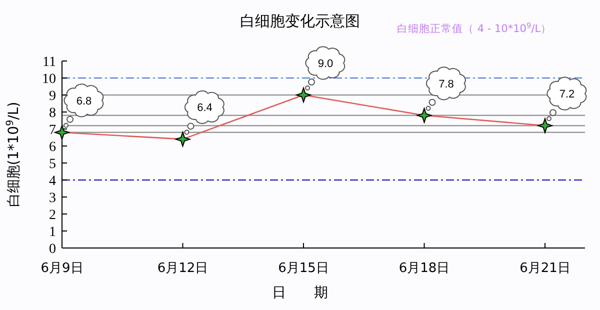  What do you see at coordinates (84, 101) in the screenshot?
I see `data-label: 6.8` at bounding box center [84, 101].